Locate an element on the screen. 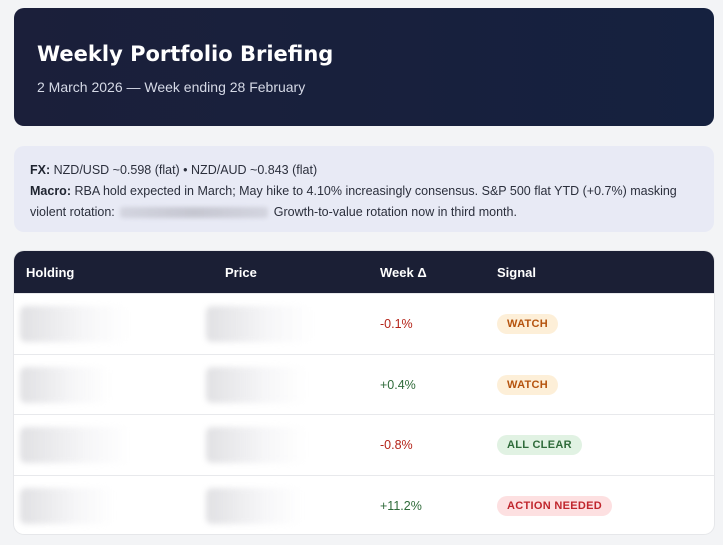 This screenshot has height=545, width=723. week-delta: -0.1% is located at coordinates (396, 324).